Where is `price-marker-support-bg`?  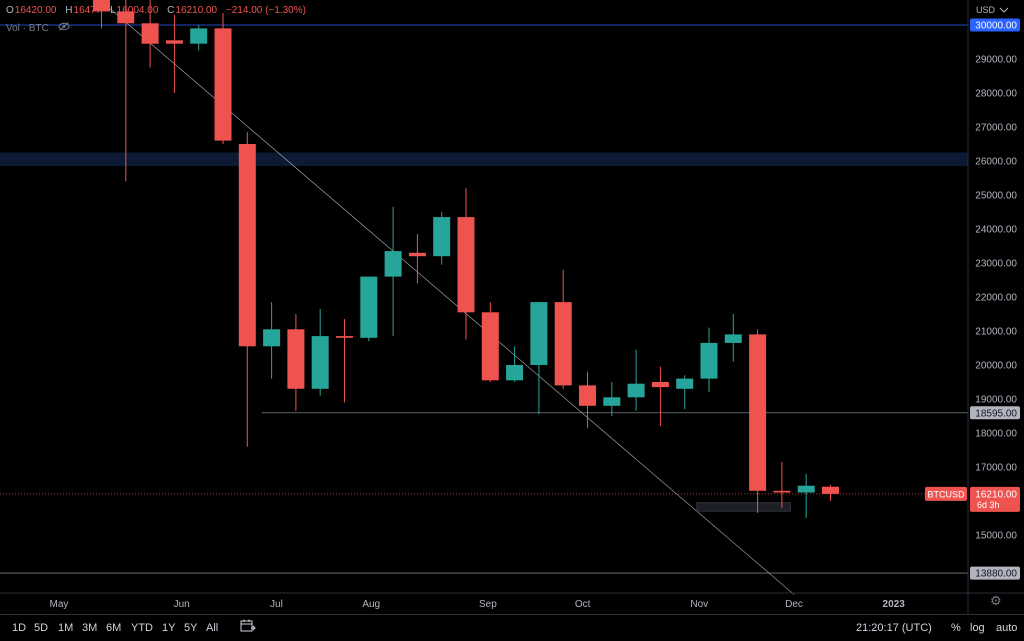
price-marker-support-bg is located at coordinates (995, 413).